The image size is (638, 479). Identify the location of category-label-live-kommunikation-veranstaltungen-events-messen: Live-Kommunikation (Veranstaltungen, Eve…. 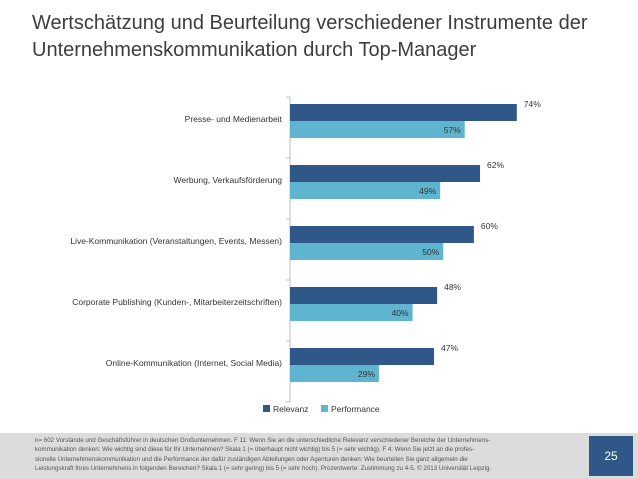
(176, 241).